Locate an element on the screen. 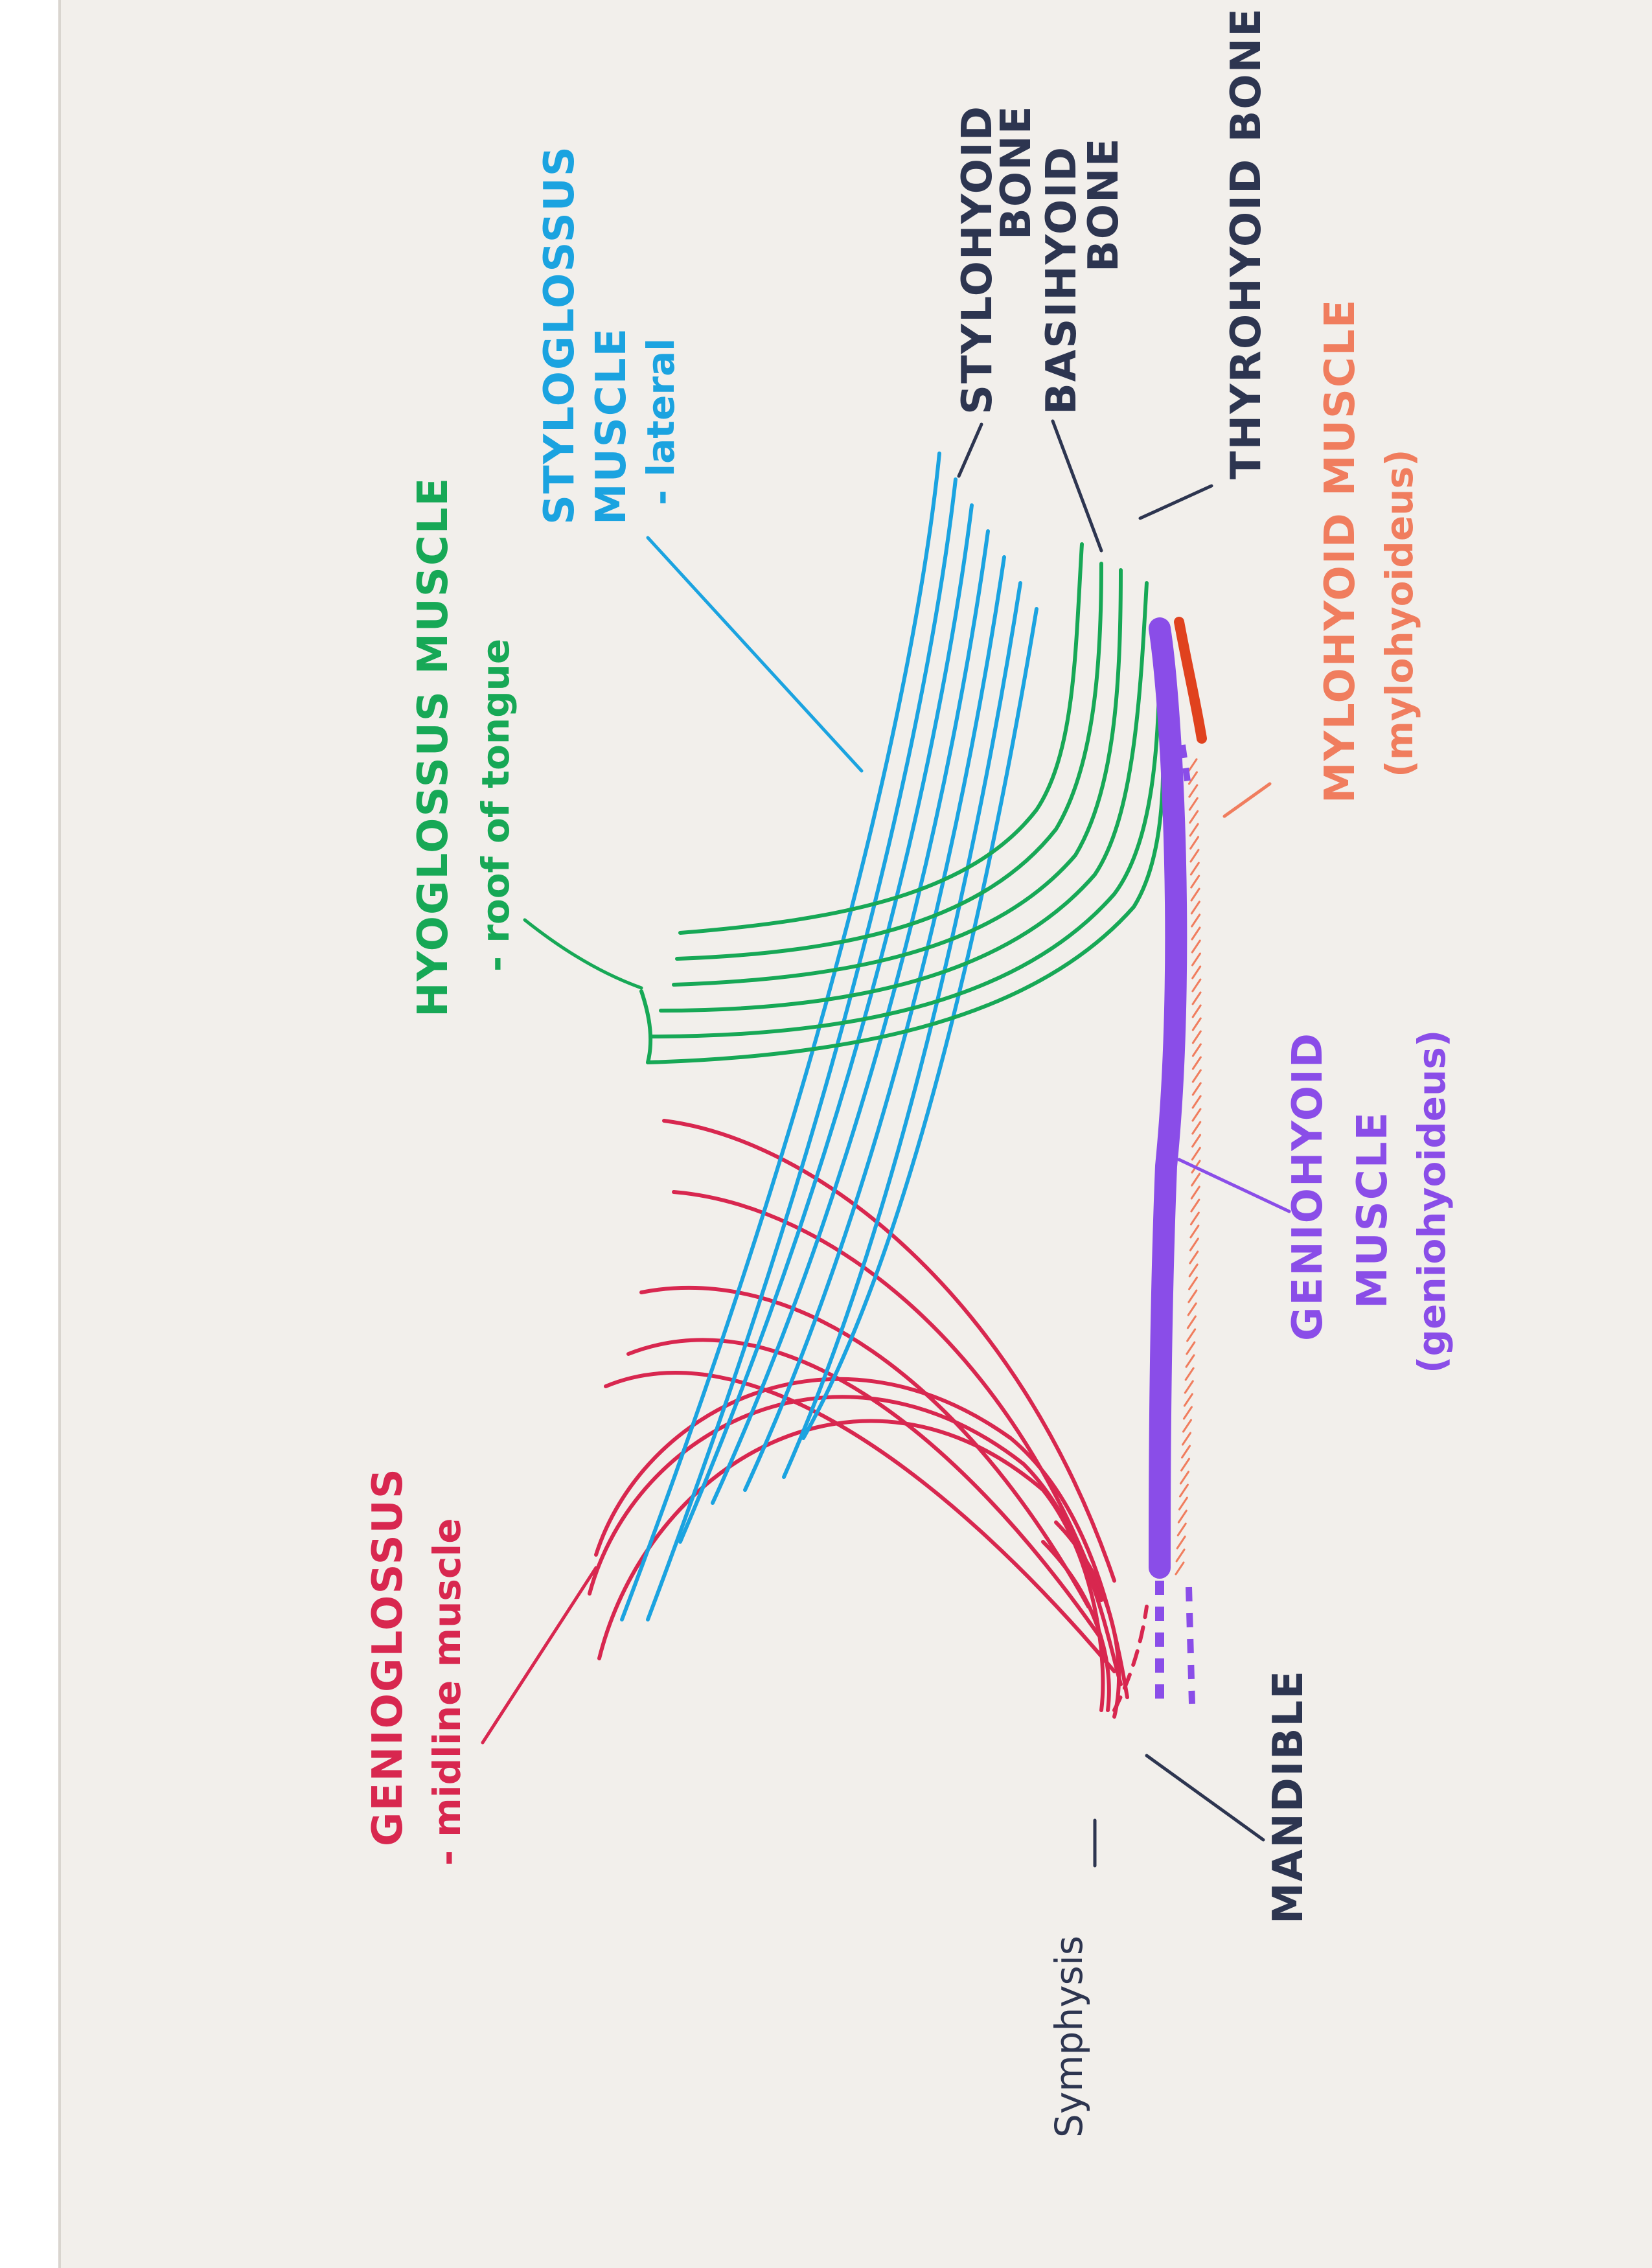 The image size is (1652, 2268). leader-mylohyoid is located at coordinates (1247, 800).